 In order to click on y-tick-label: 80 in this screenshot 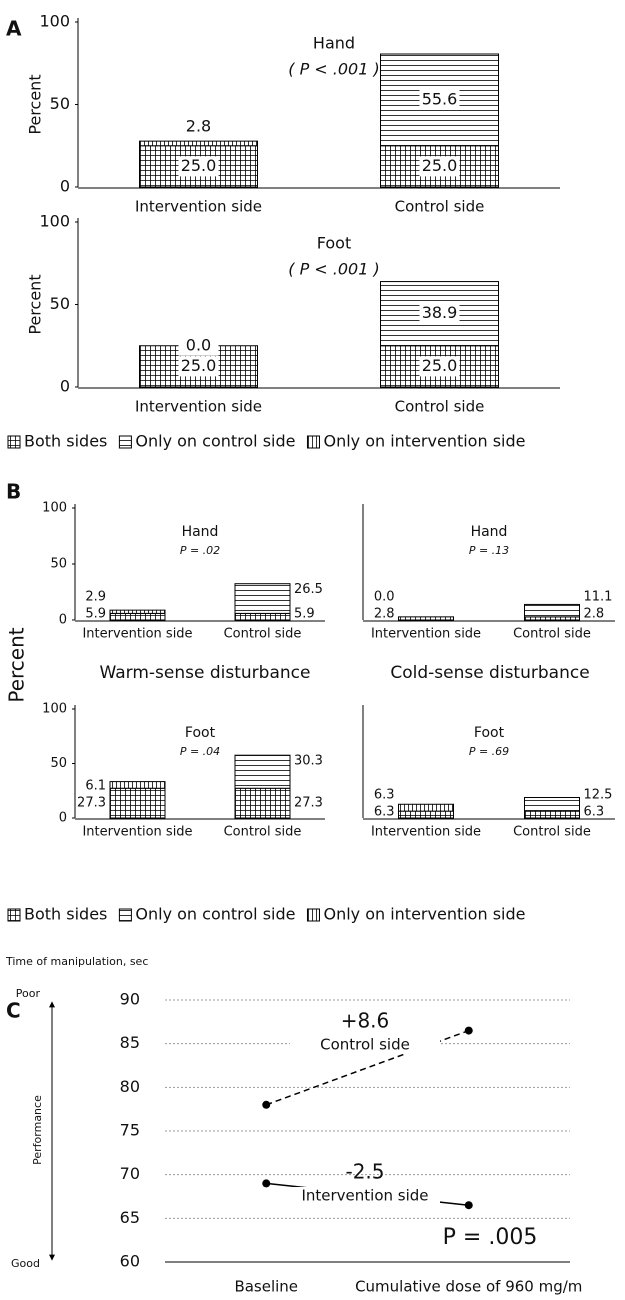, I will do `click(130, 1086)`.